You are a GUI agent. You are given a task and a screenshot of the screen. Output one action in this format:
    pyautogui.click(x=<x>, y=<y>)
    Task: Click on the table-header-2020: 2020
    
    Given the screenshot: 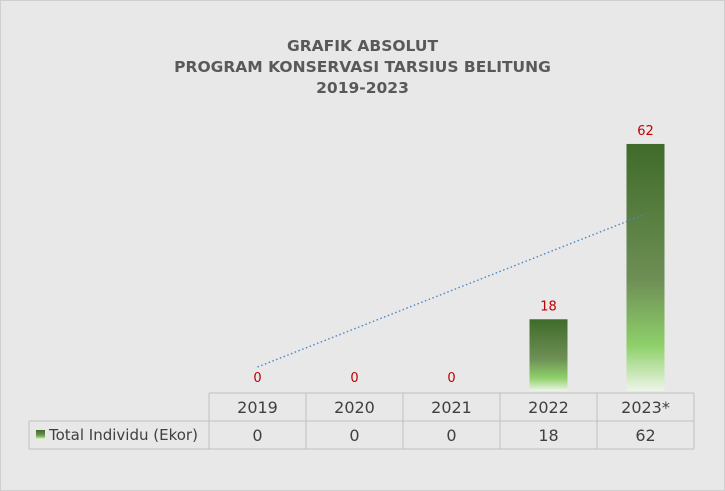 What is the action you would take?
    pyautogui.click(x=354, y=407)
    